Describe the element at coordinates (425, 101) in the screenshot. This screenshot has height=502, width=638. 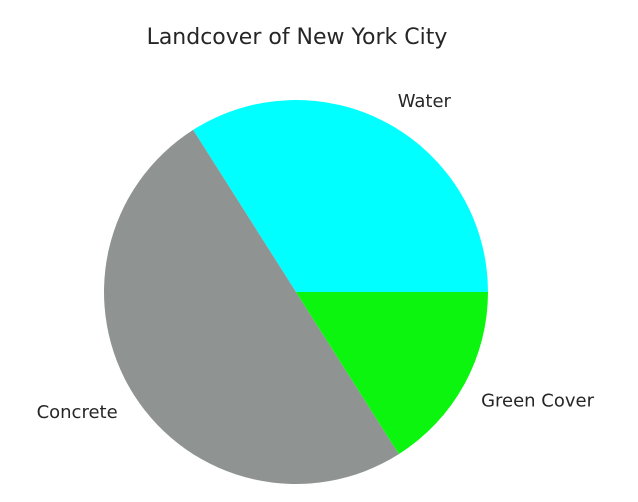
I see `slice-label-water: Water` at that location.